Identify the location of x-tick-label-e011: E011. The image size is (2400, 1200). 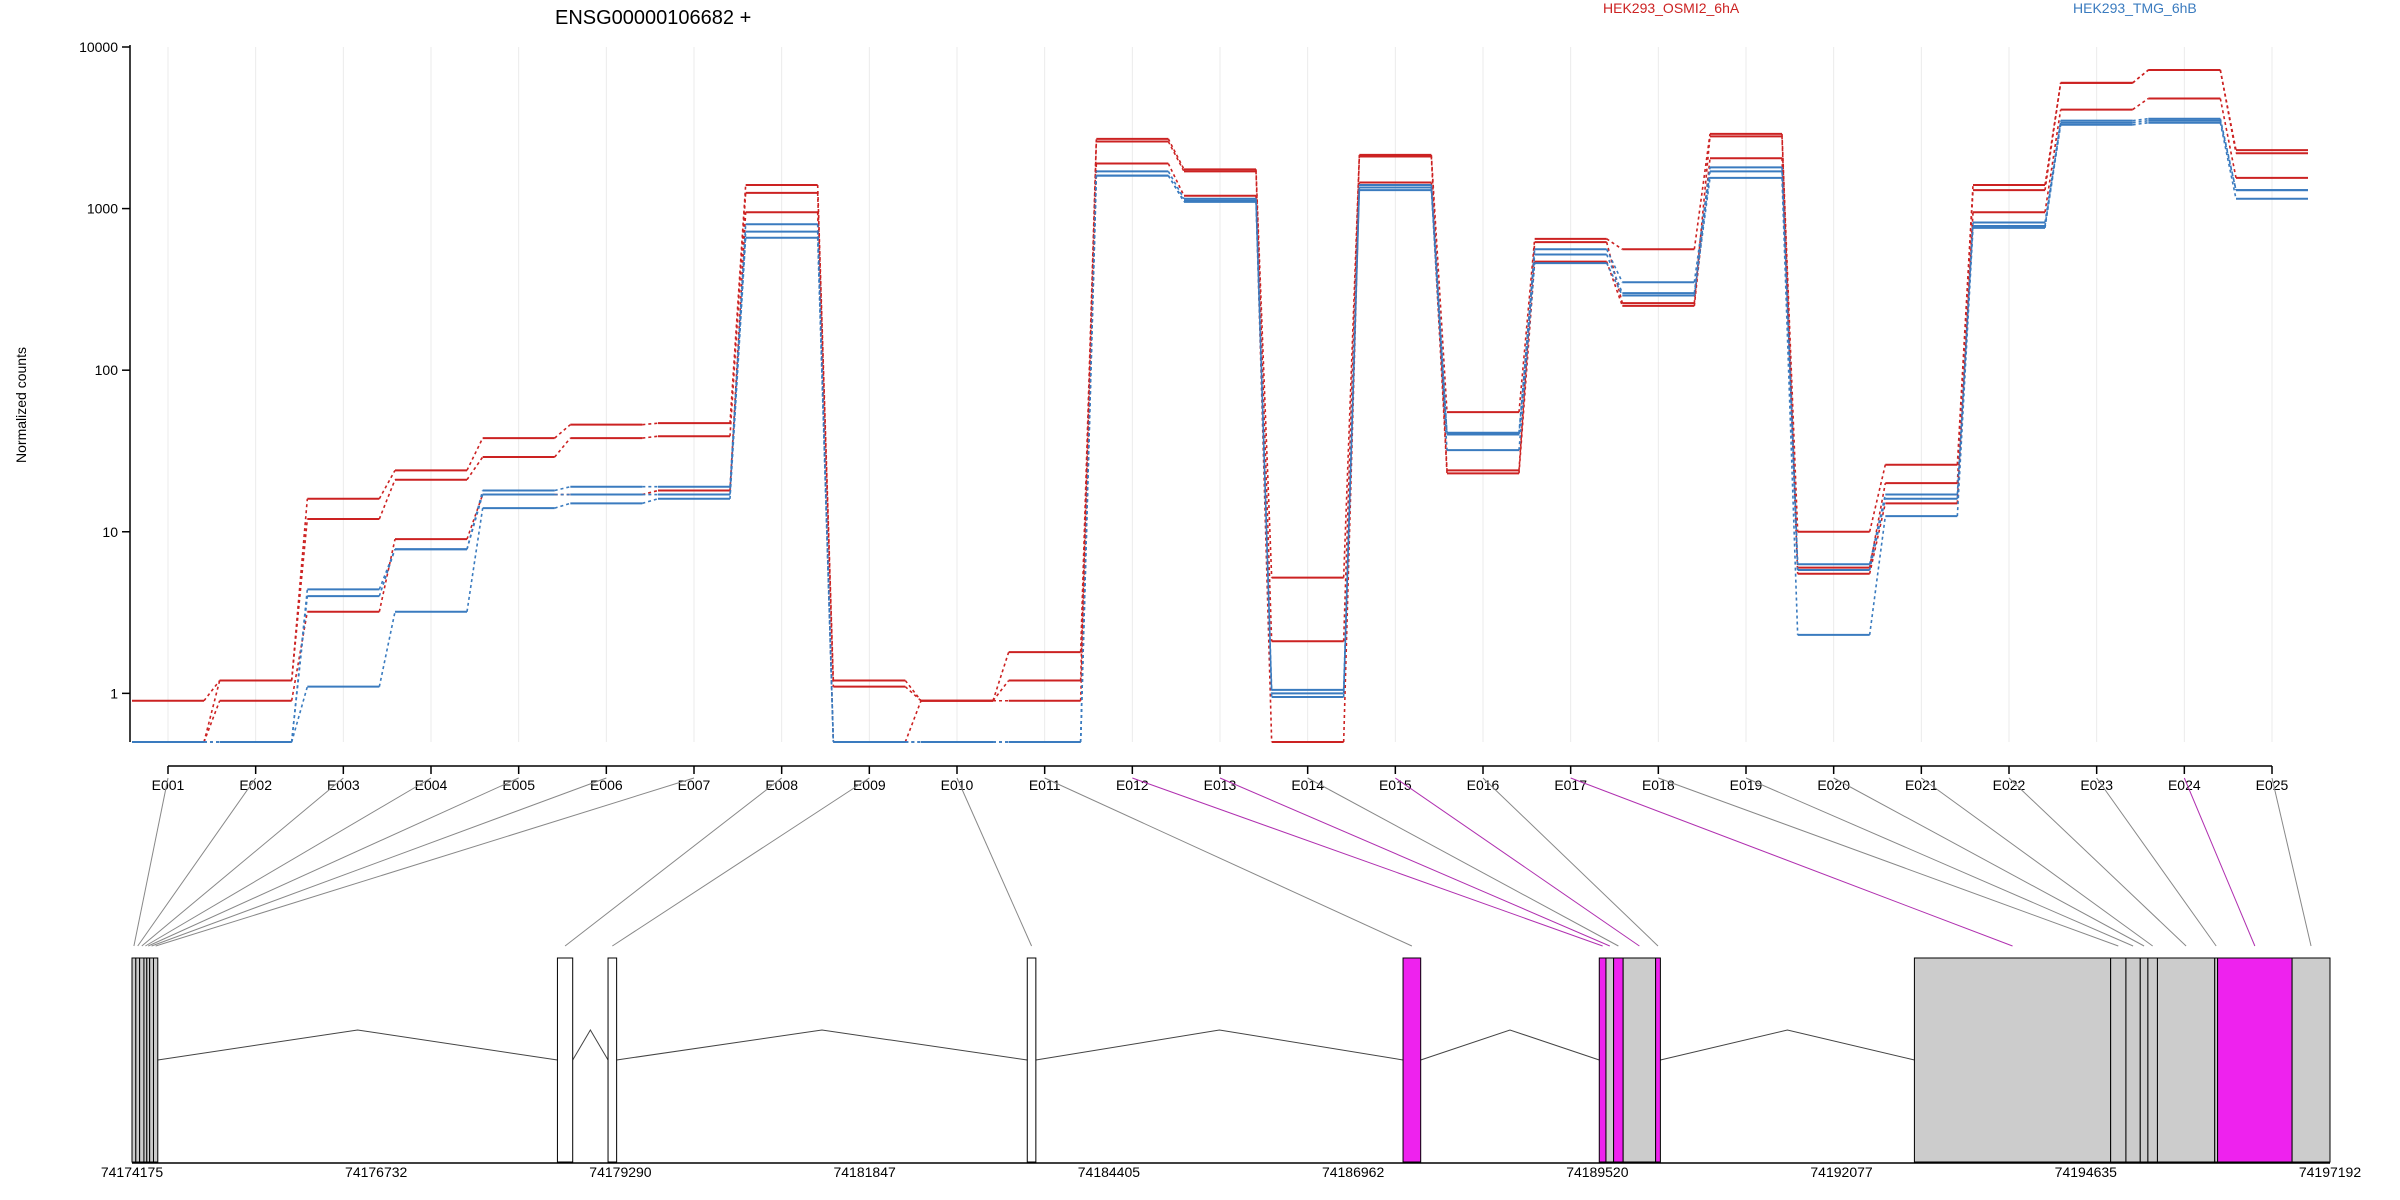
(1045, 785).